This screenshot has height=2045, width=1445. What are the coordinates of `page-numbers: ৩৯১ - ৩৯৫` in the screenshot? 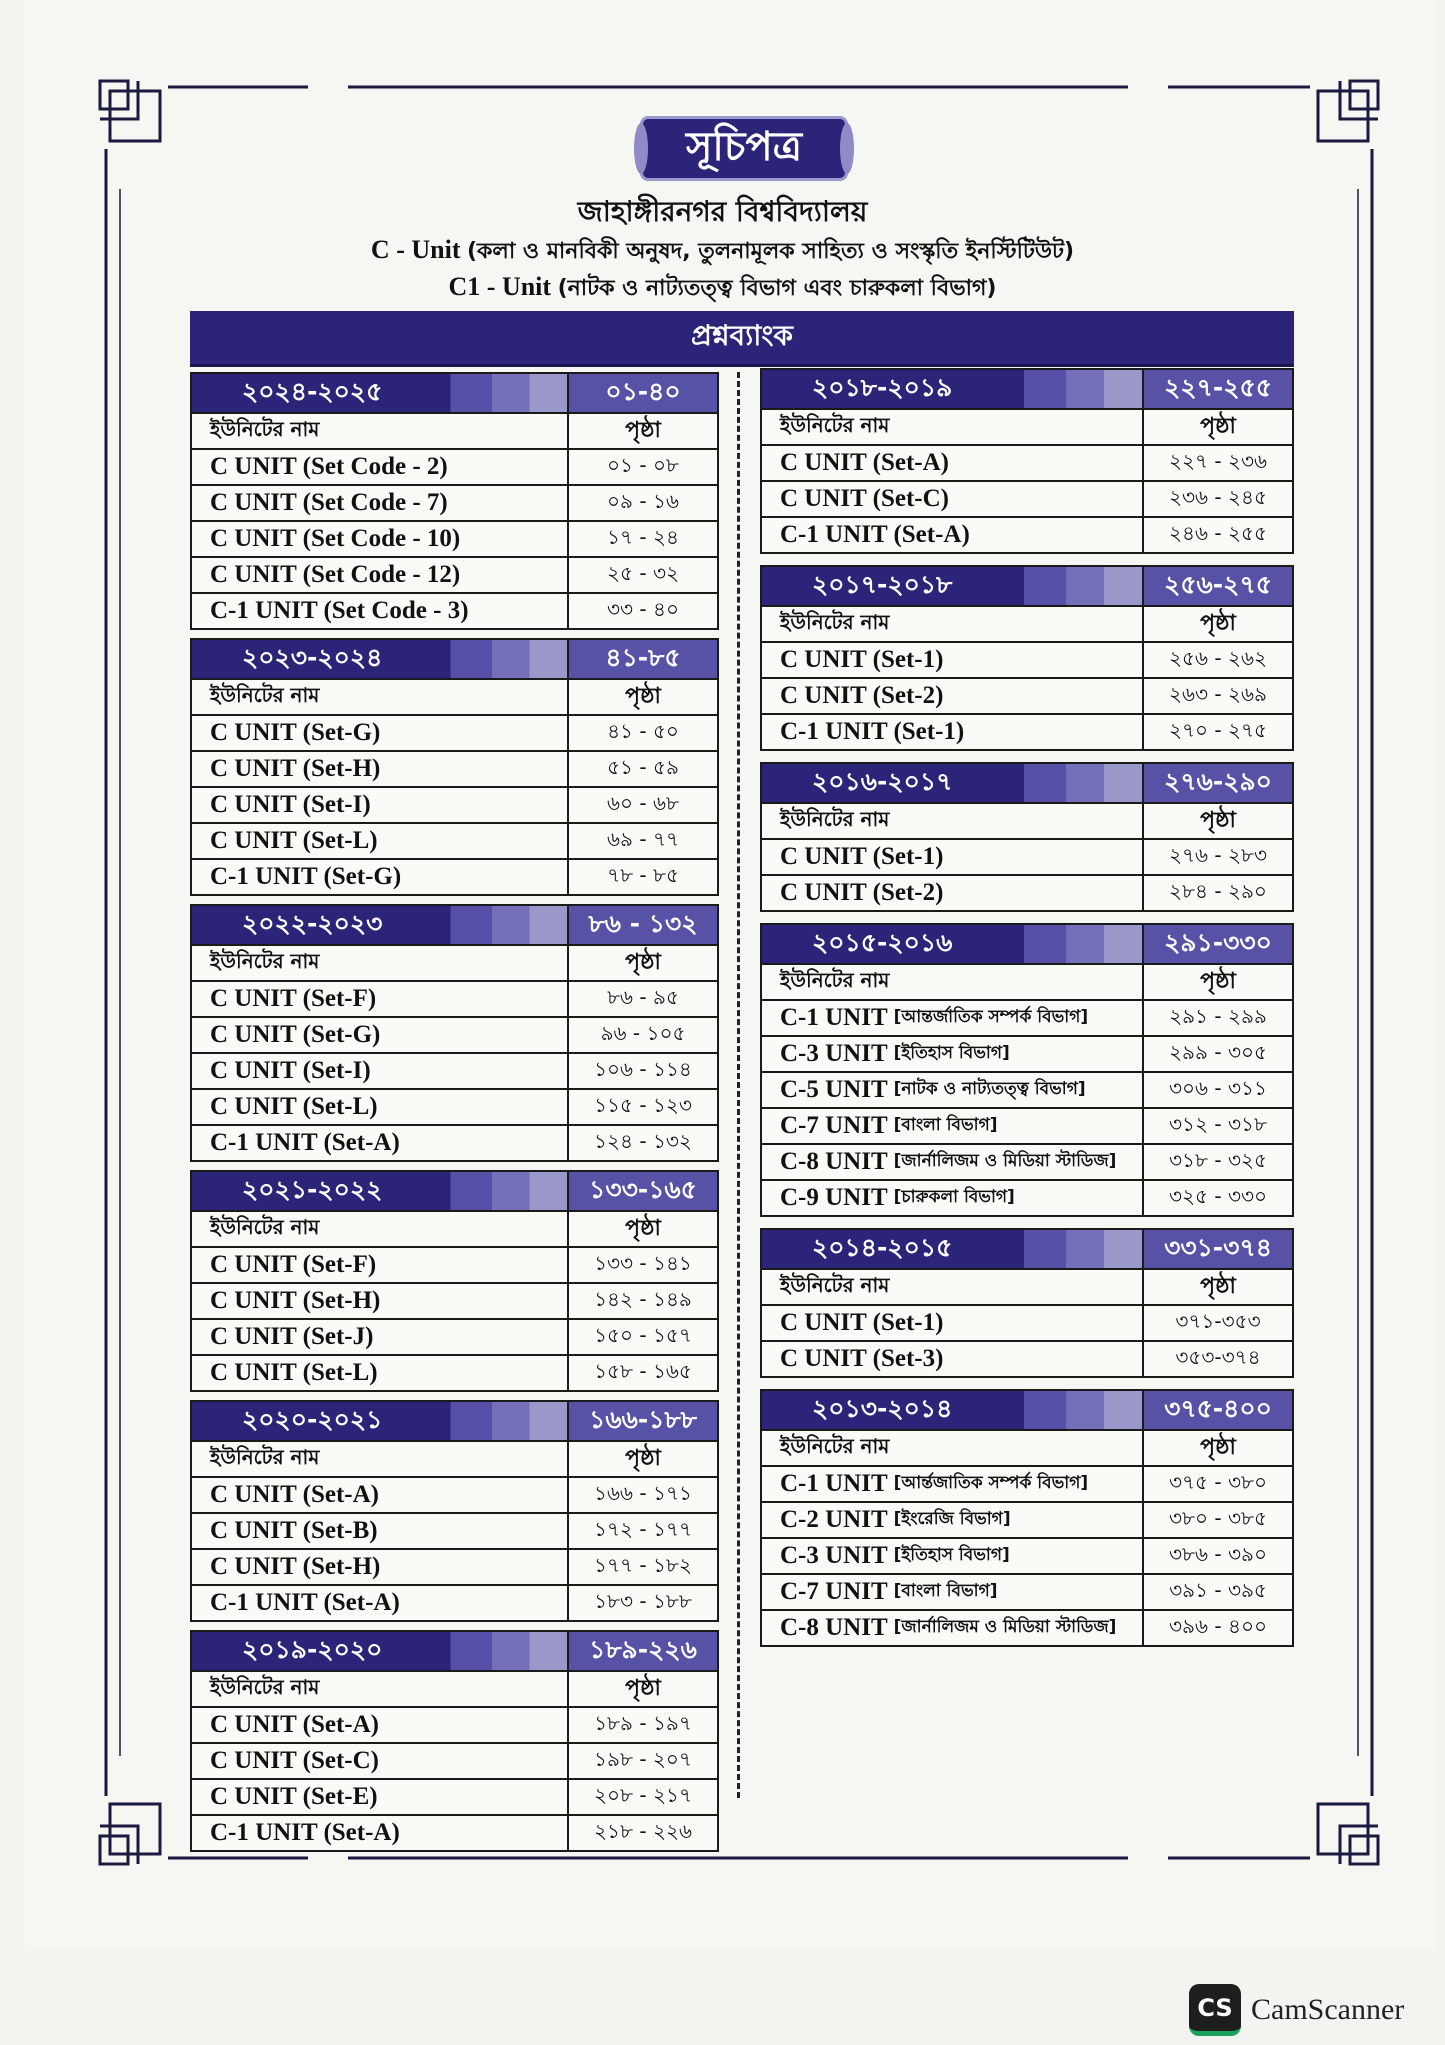 It's located at (1218, 1589).